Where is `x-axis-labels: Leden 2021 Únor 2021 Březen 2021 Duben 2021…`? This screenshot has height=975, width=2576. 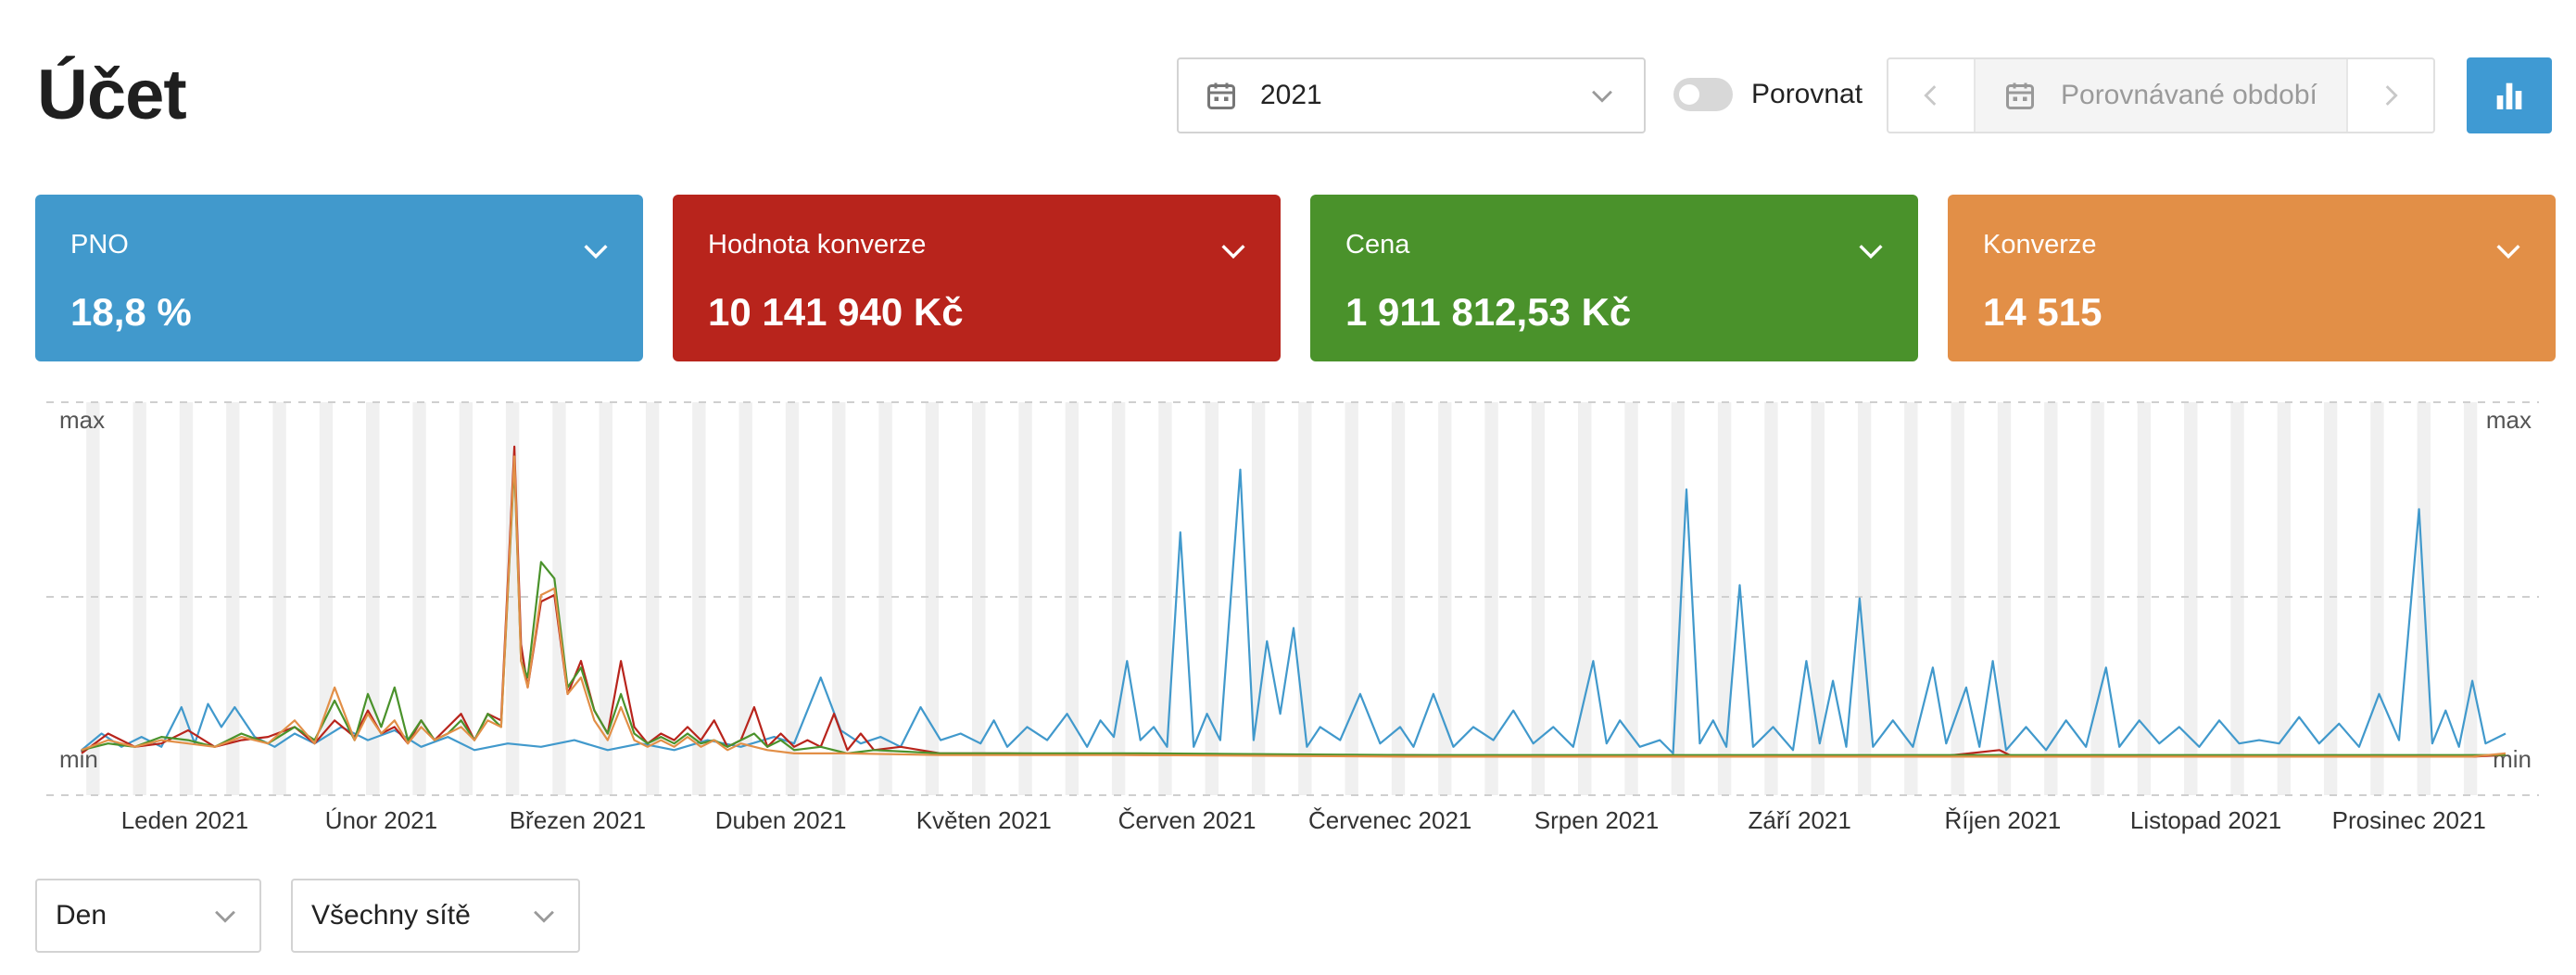 x-axis-labels: Leden 2021 Únor 2021 Březen 2021 Duben 2021… is located at coordinates (1303, 820).